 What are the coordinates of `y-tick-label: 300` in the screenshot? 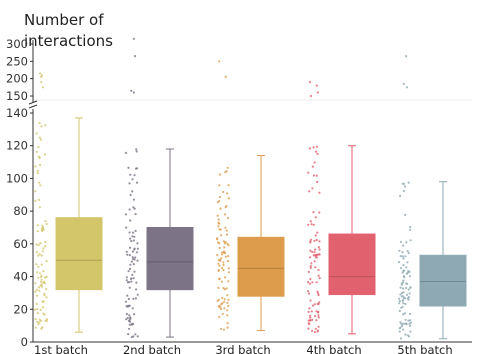 It's located at (17, 44).